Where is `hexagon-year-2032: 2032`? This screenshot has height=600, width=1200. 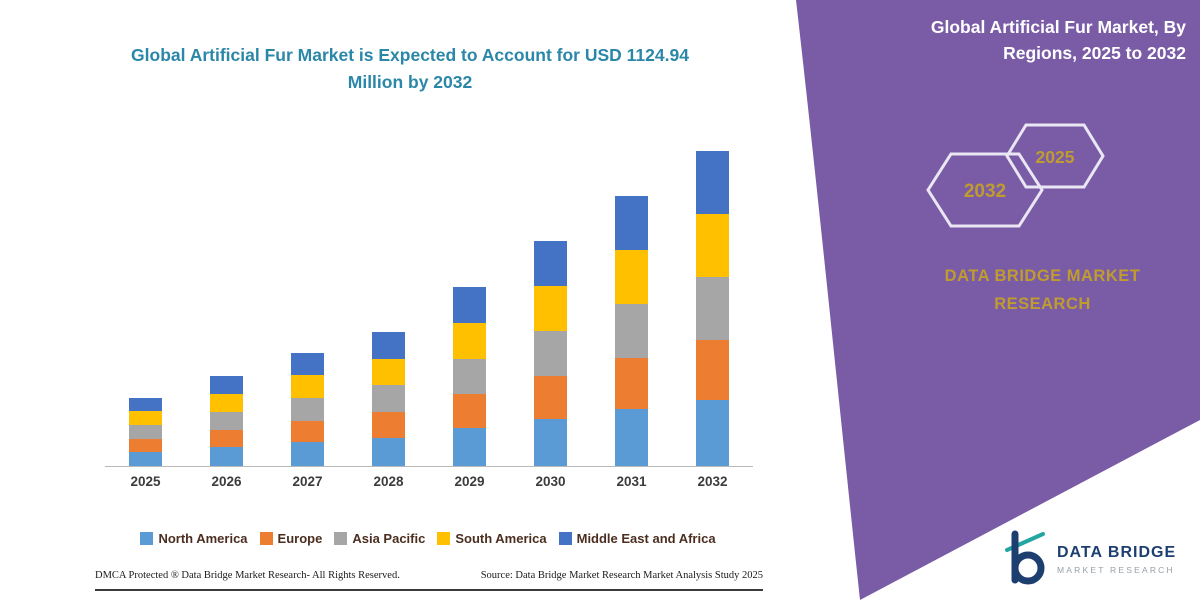 hexagon-year-2032: 2032 is located at coordinates (985, 191).